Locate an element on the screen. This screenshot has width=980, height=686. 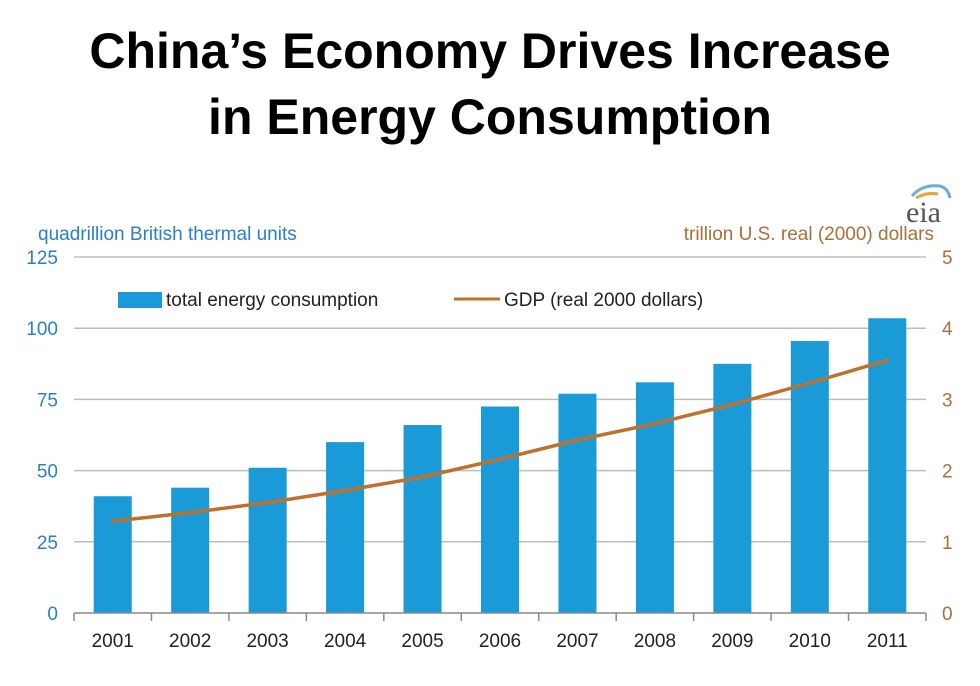
gdp-point-2010 is located at coordinates (810, 383).